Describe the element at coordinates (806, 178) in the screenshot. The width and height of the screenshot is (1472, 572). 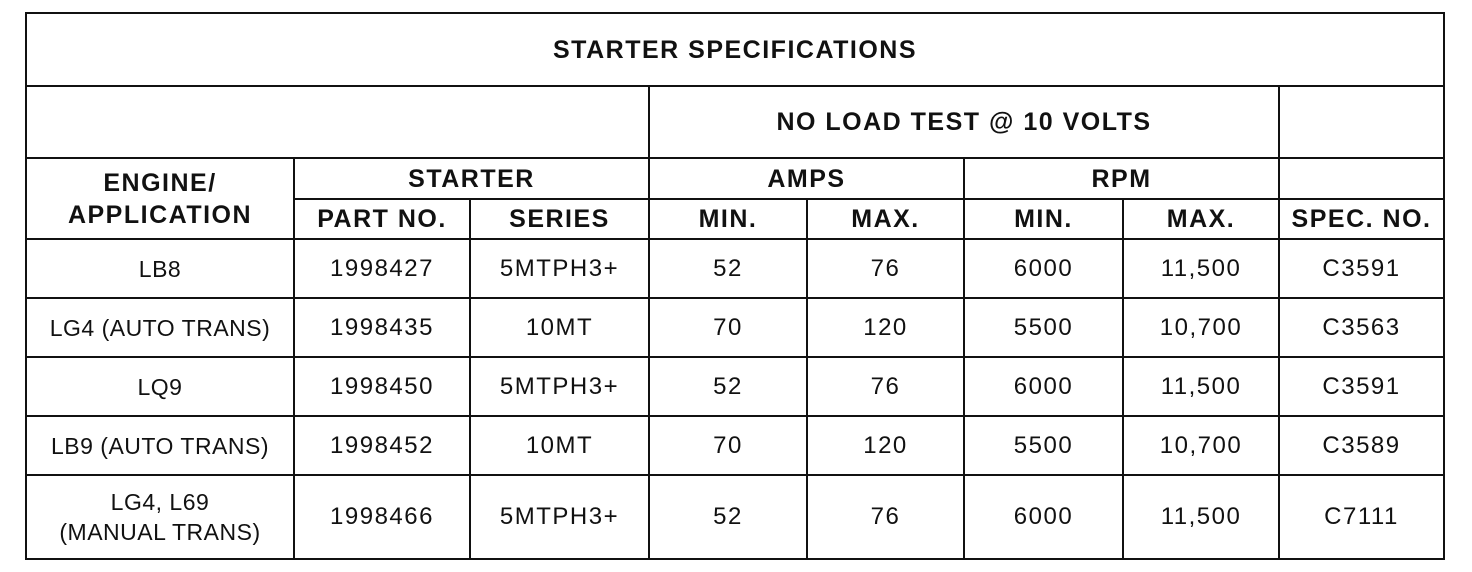
I see `amps-header: AMPS` at that location.